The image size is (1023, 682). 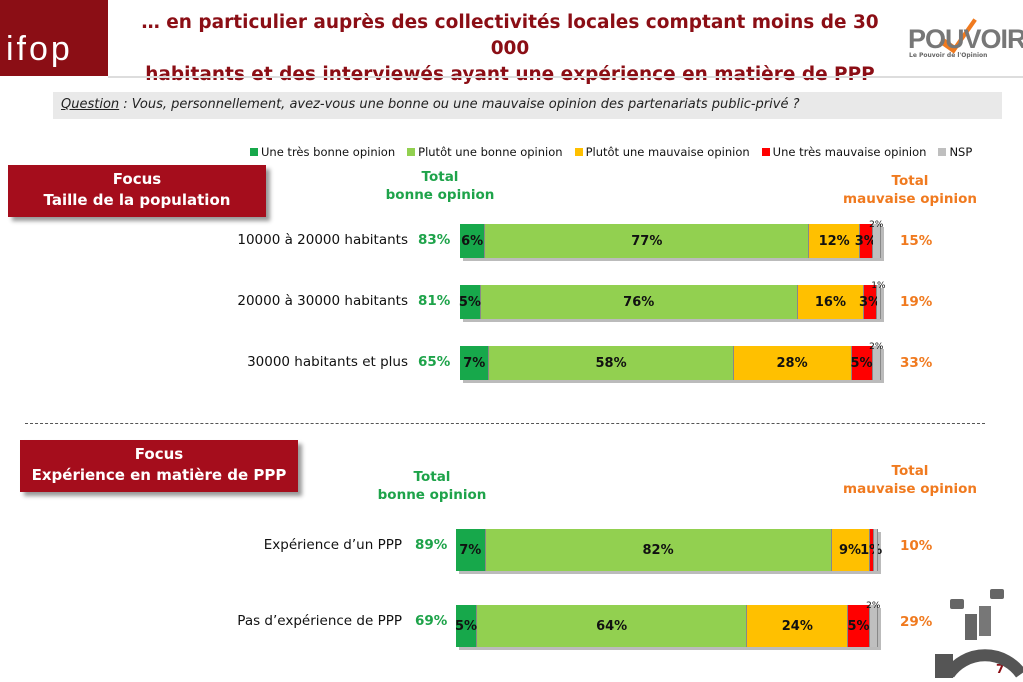 I want to click on legend-label: Plutôt une mauvaise opinion, so click(x=667, y=152).